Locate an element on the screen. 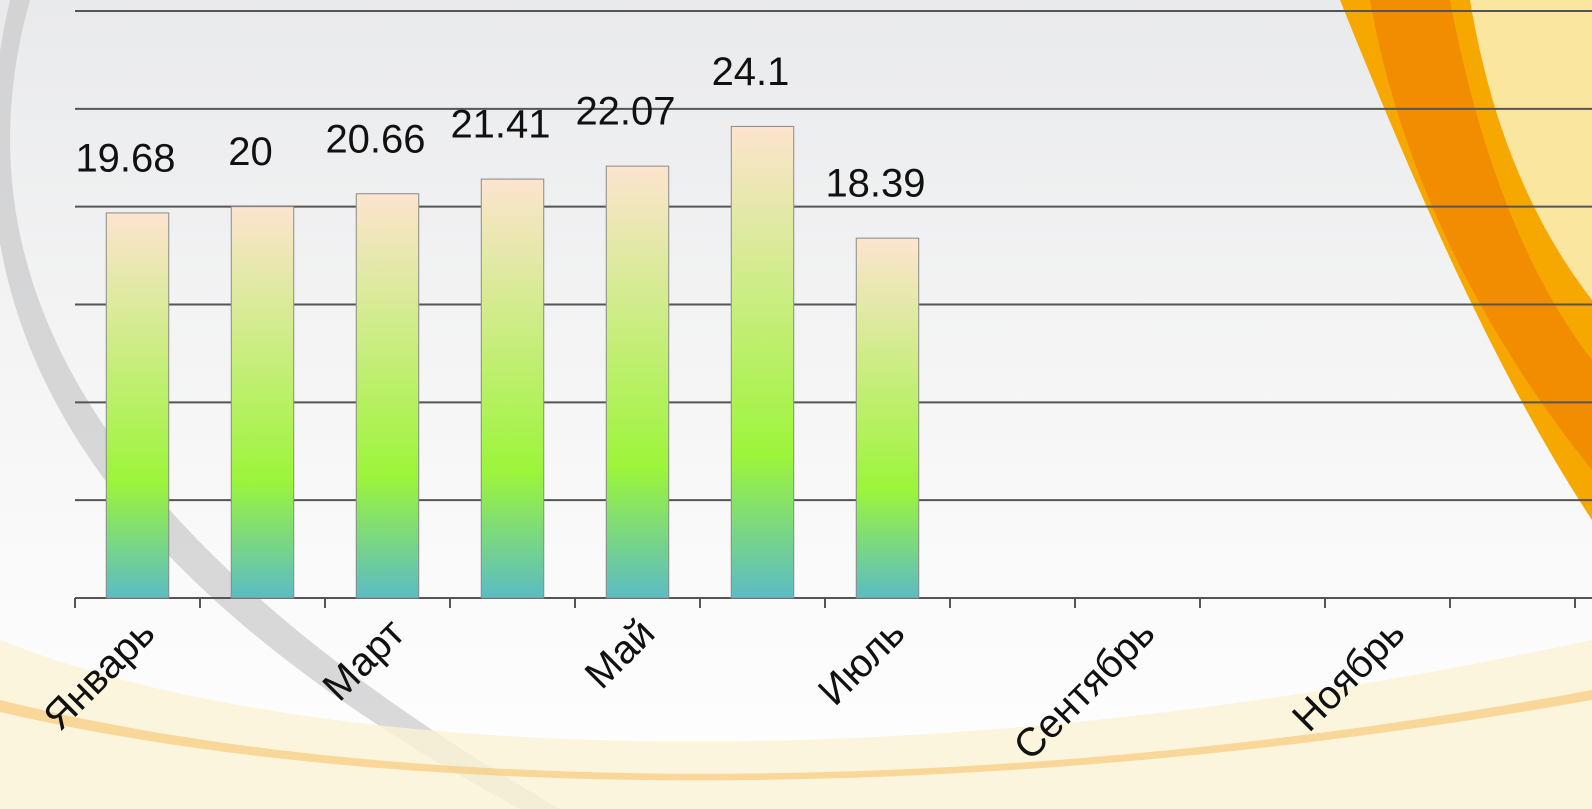  data-label: 19.68 is located at coordinates (125, 158).